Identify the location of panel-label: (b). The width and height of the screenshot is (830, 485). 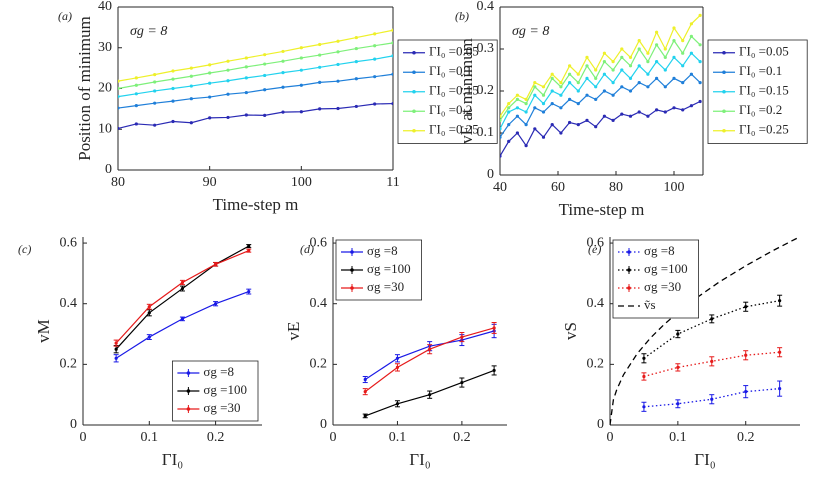
(462, 16).